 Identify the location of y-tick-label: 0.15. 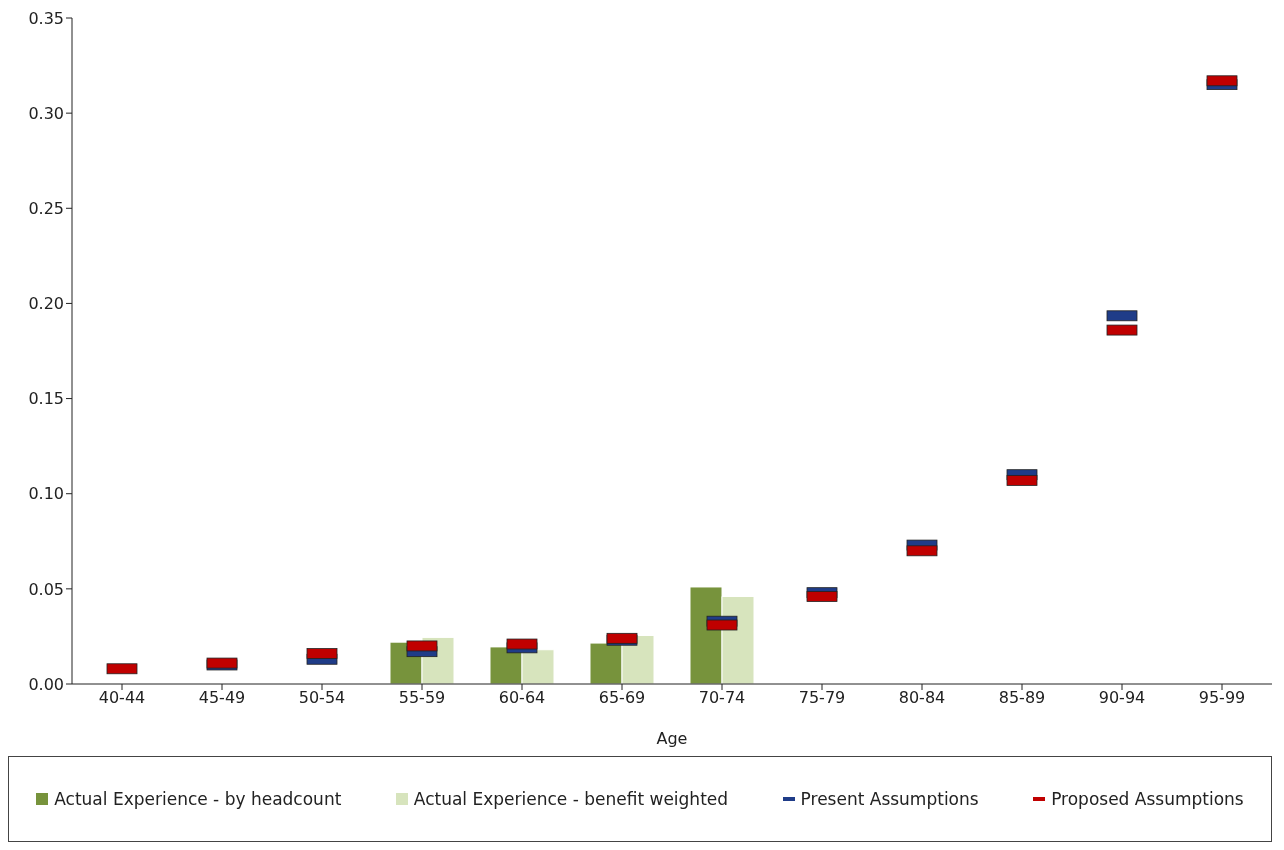
(46, 399).